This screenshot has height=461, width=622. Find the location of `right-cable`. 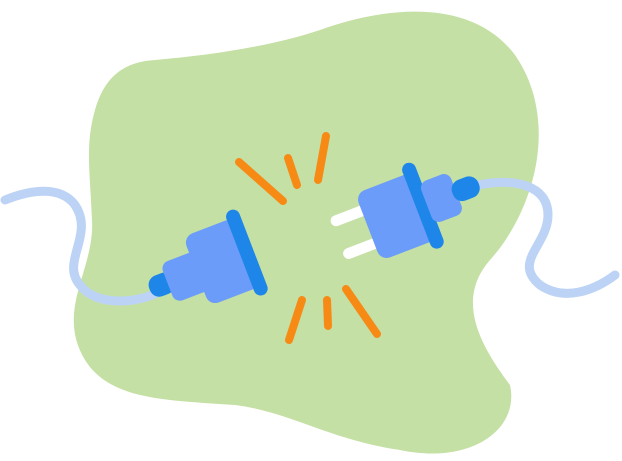

right-cable is located at coordinates (546, 238).